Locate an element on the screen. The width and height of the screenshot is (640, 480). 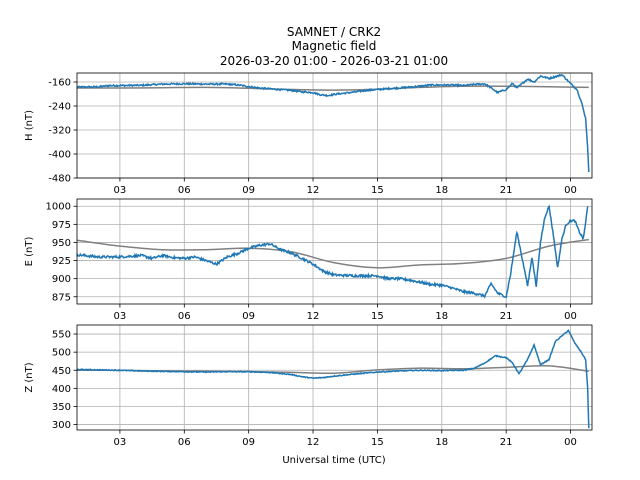
h-ytick-label: -240 is located at coordinates (59, 107).